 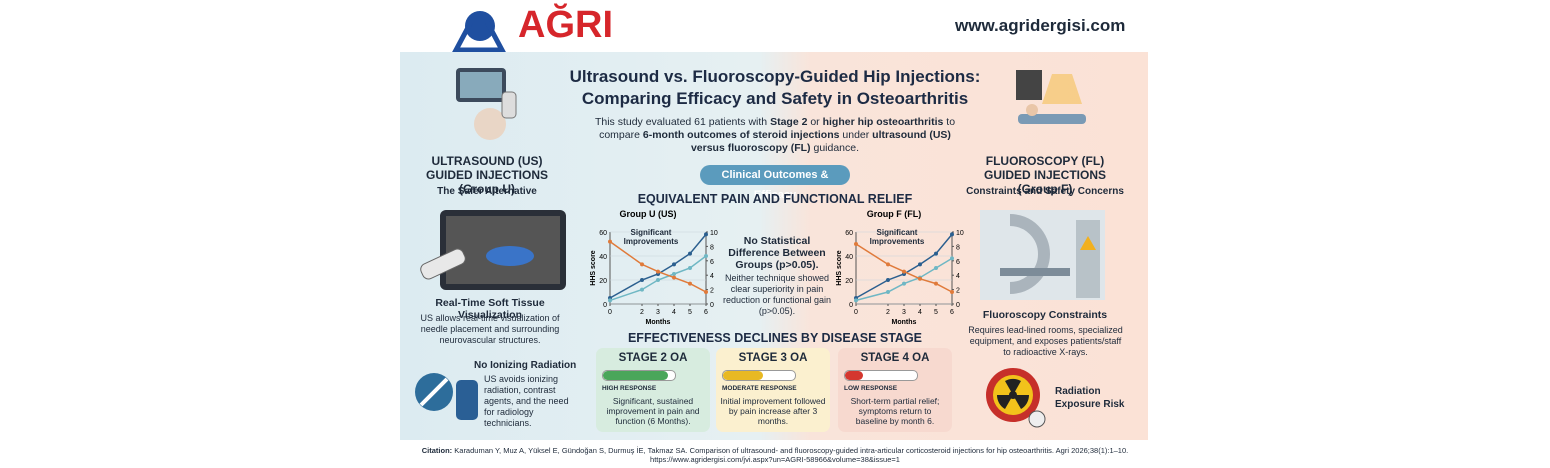 I want to click on stage-response: MODERATE RESPONSE, so click(x=759, y=388).